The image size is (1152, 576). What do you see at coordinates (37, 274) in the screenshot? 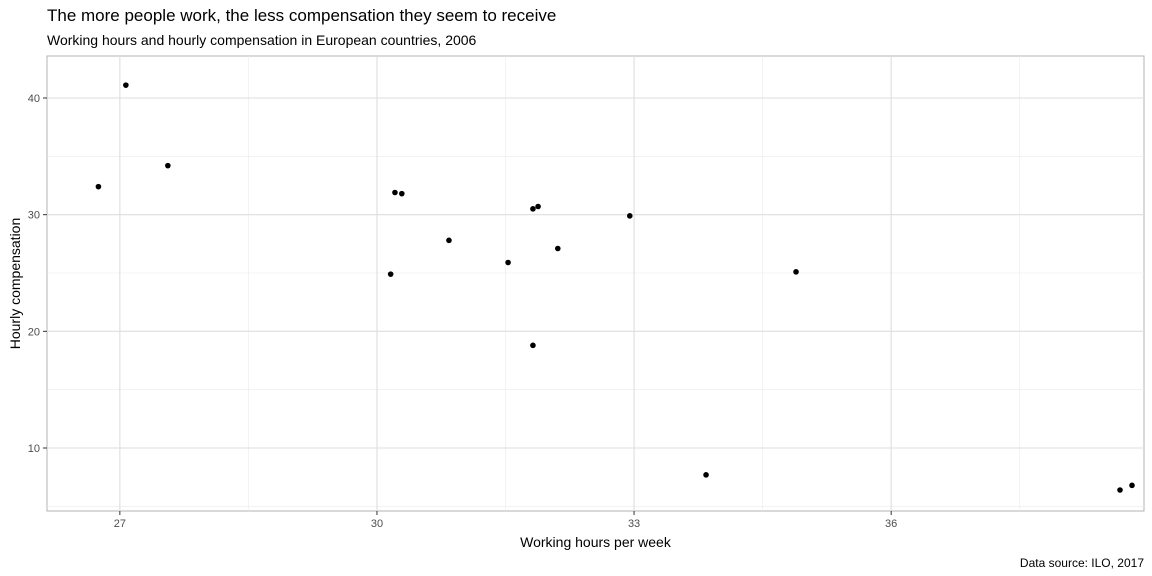
I see `y-axis-ticks: 10 20 30 40` at bounding box center [37, 274].